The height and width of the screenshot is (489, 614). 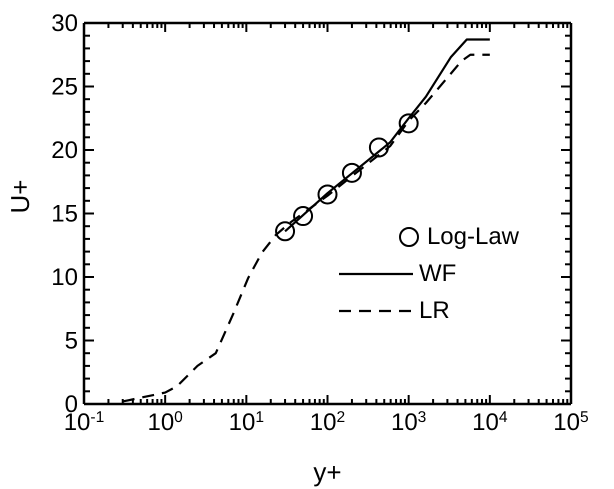 What do you see at coordinates (64, 150) in the screenshot?
I see `y-tick-label: 20` at bounding box center [64, 150].